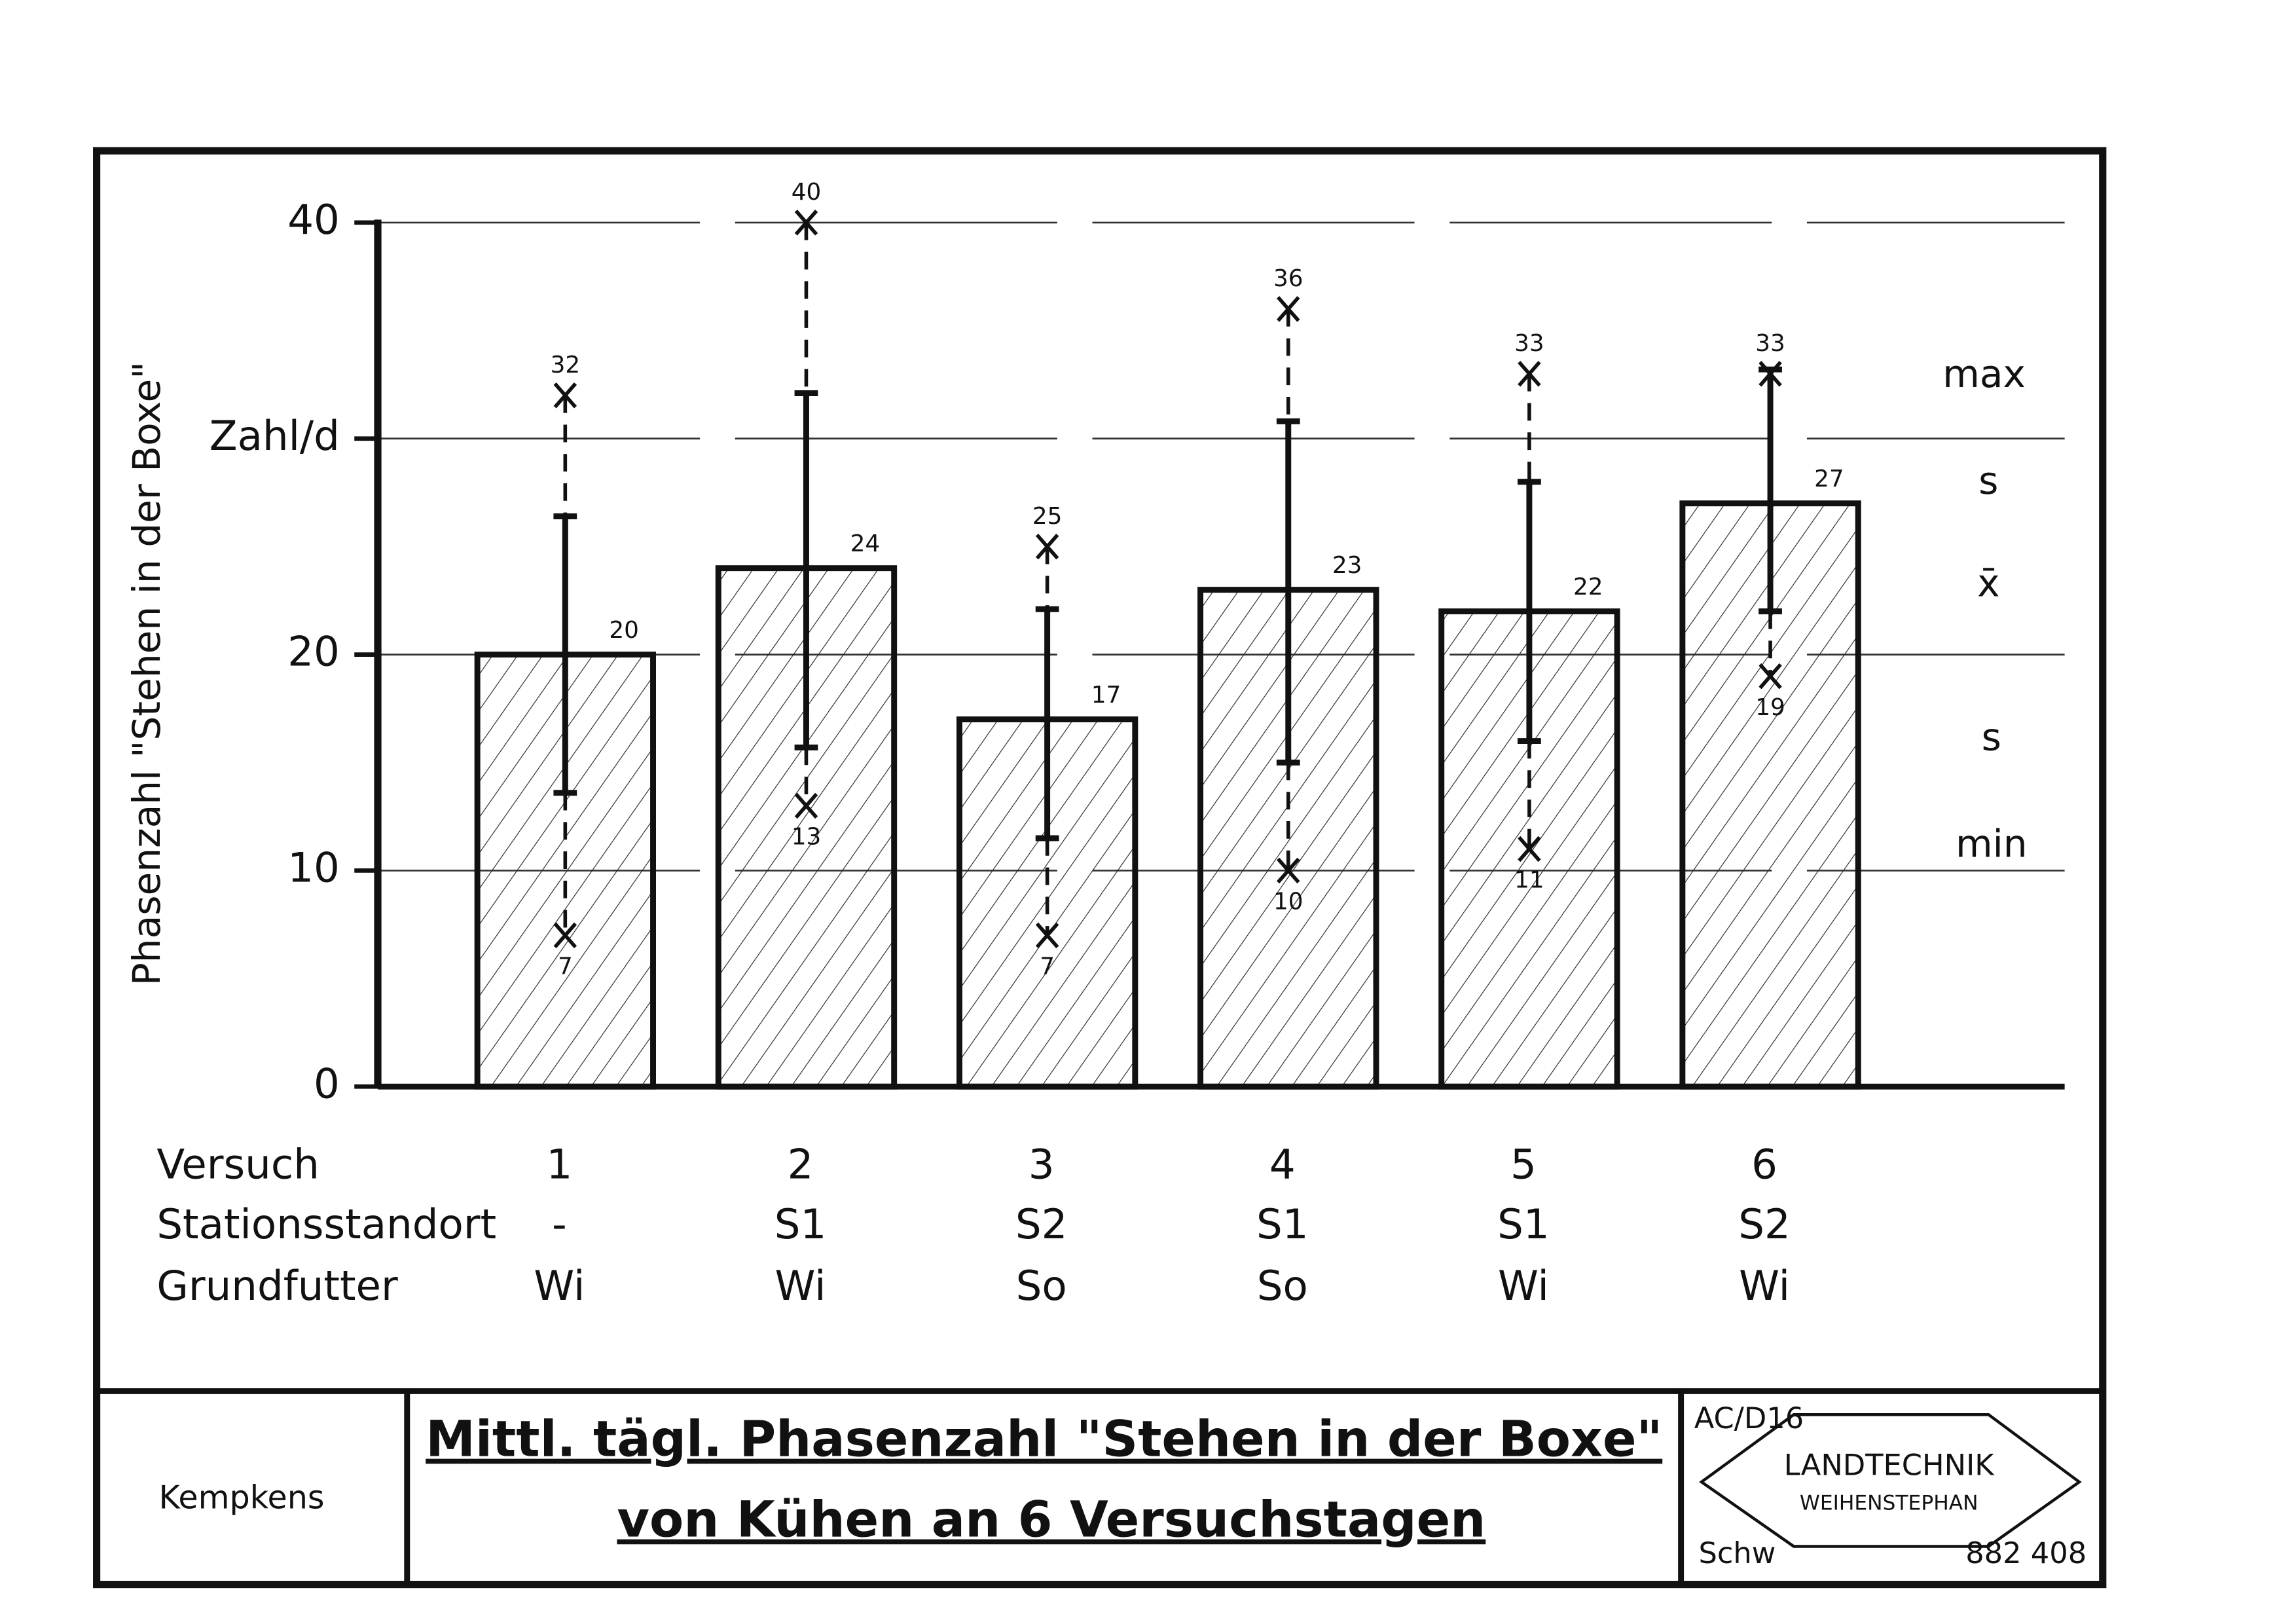 The height and width of the screenshot is (1624, 2296). Describe the element at coordinates (624, 630) in the screenshot. I see `value-label: 20` at that location.